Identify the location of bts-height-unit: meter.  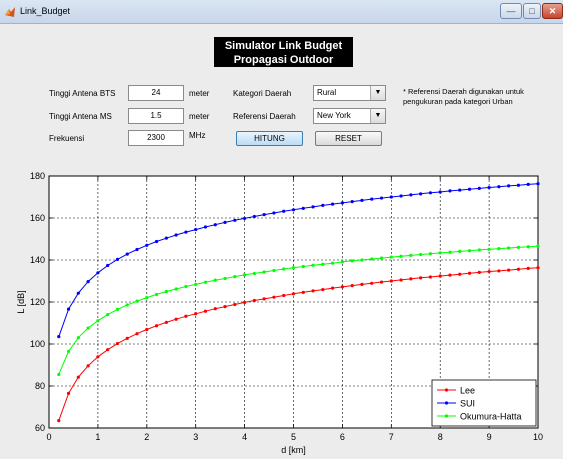
(199, 93).